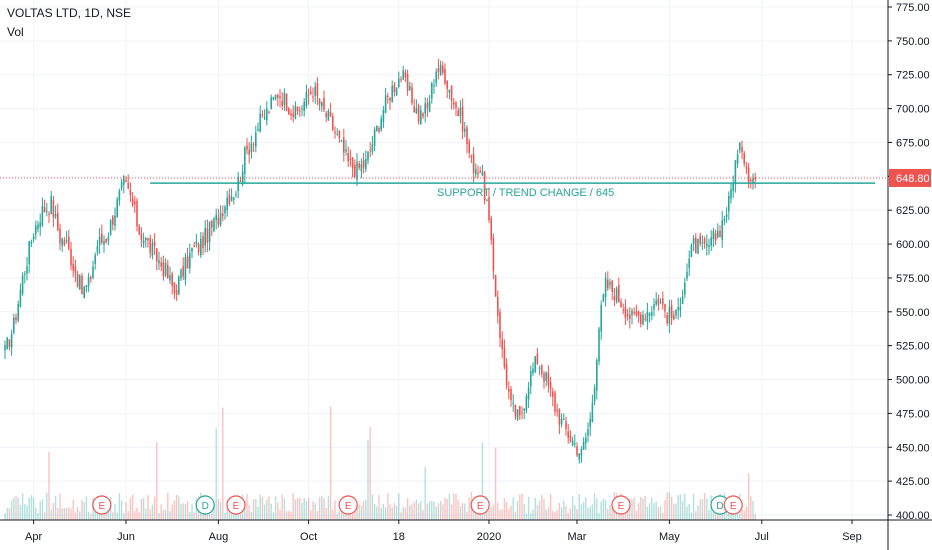 Image resolution: width=932 pixels, height=550 pixels. I want to click on volume-label: Vol, so click(15, 32).